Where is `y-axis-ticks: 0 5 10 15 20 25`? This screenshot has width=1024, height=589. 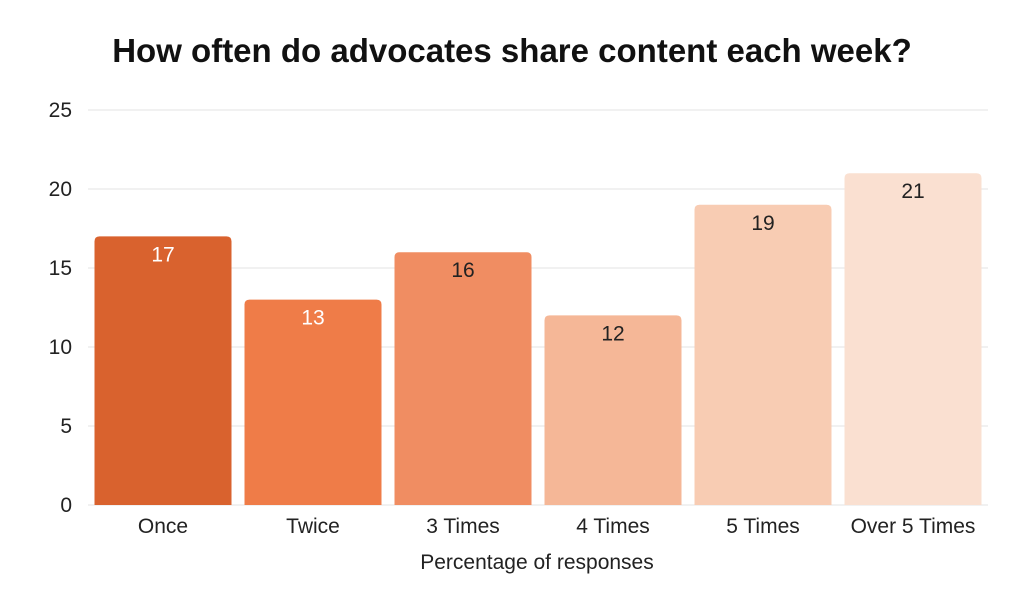
y-axis-ticks: 0 5 10 15 20 25 is located at coordinates (60, 308).